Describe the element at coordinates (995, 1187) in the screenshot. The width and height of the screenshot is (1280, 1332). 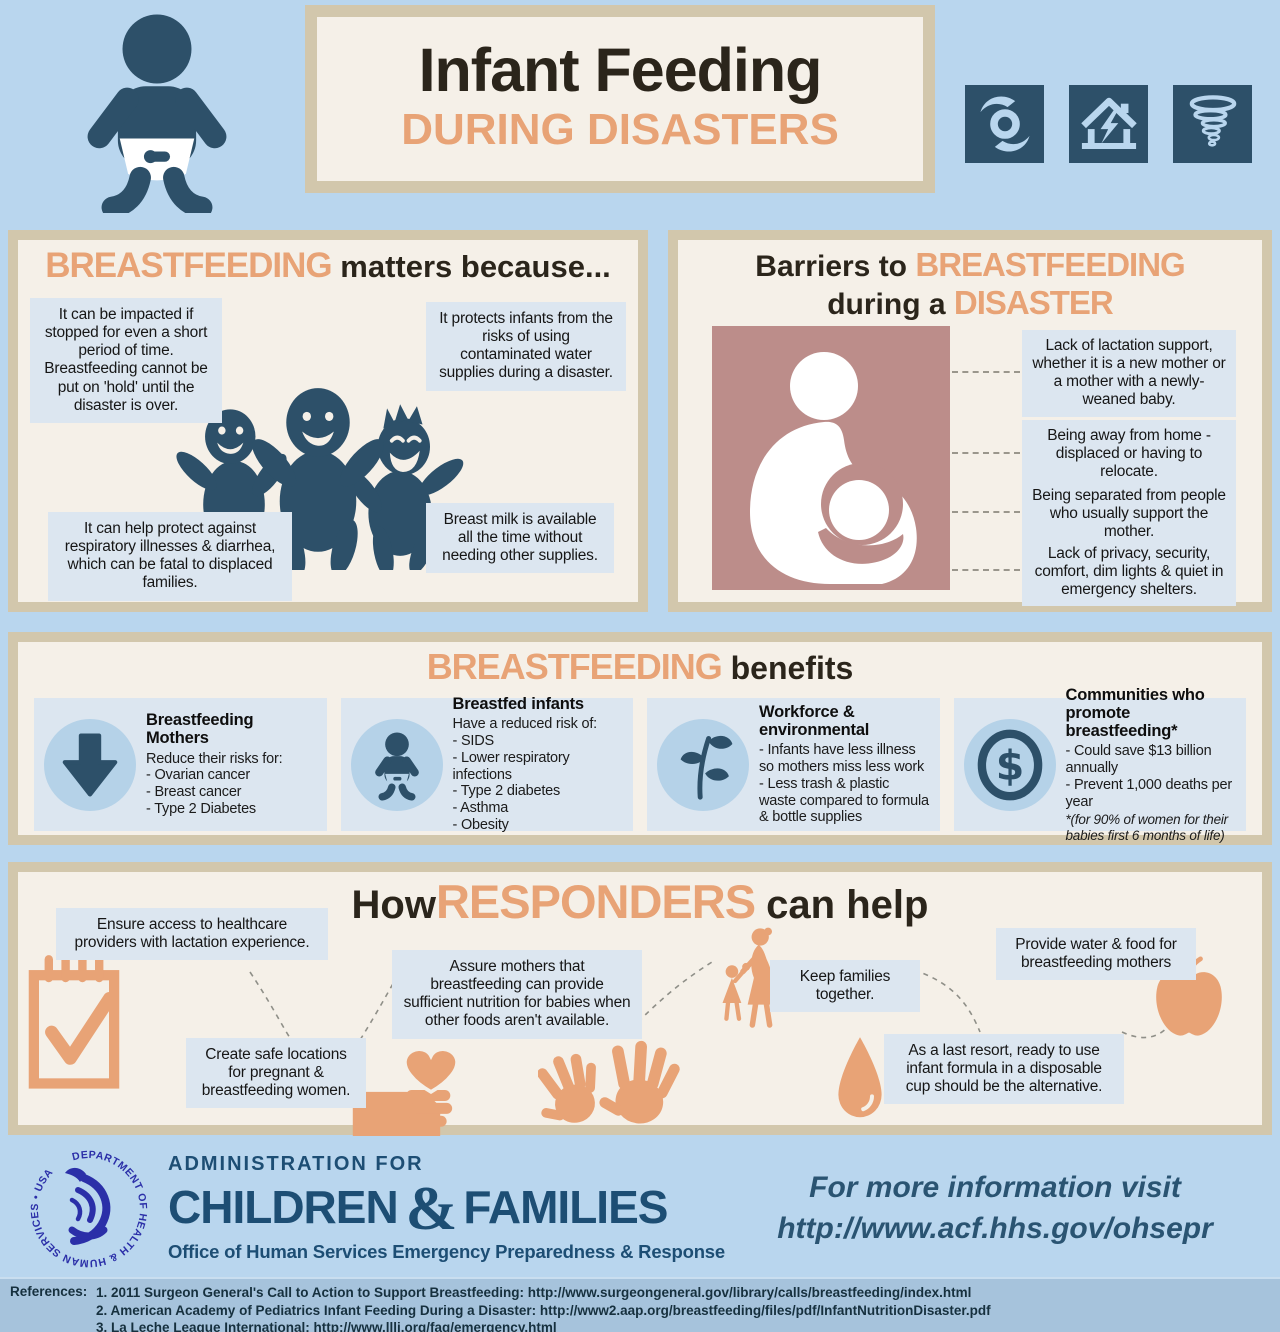
I see `more-info-line1: For more information visit` at that location.